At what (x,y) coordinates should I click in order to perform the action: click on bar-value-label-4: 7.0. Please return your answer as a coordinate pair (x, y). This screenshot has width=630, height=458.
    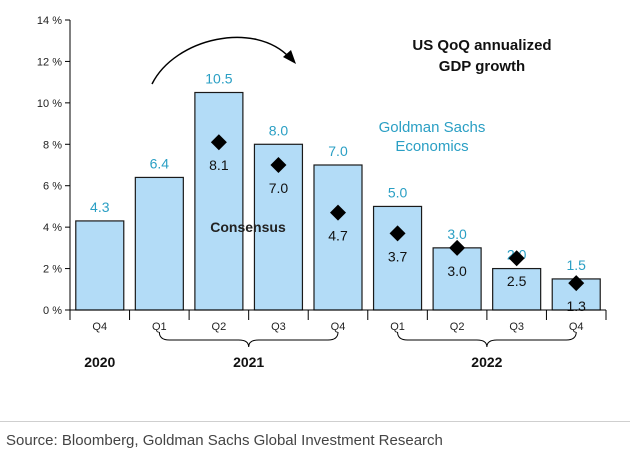
    Looking at the image, I should click on (338, 151).